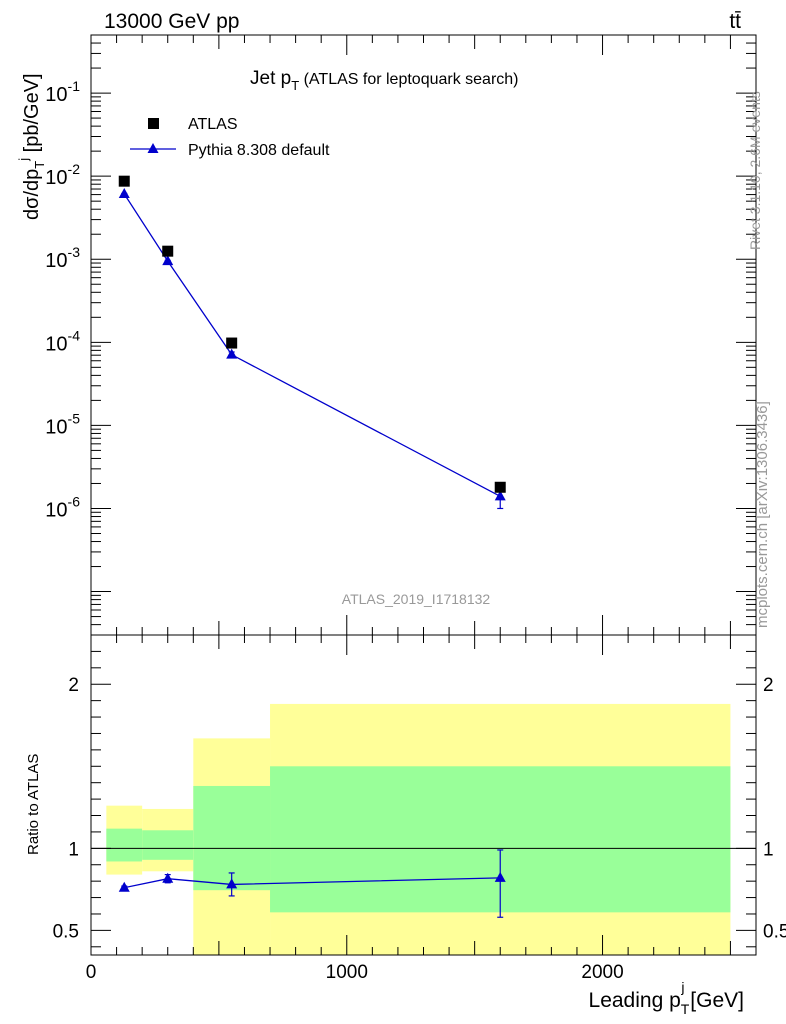 The width and height of the screenshot is (786, 1024). I want to click on chart-title-main: Jet p, so click(270, 78).